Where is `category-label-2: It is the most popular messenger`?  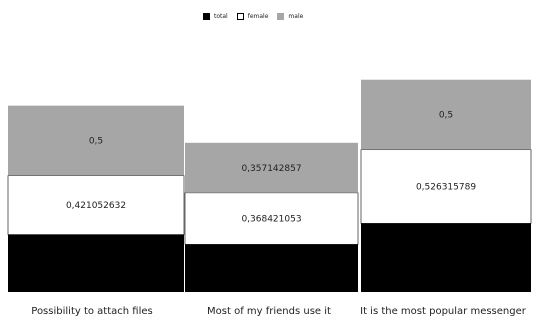
category-label-2: It is the most popular messenger is located at coordinates (443, 311).